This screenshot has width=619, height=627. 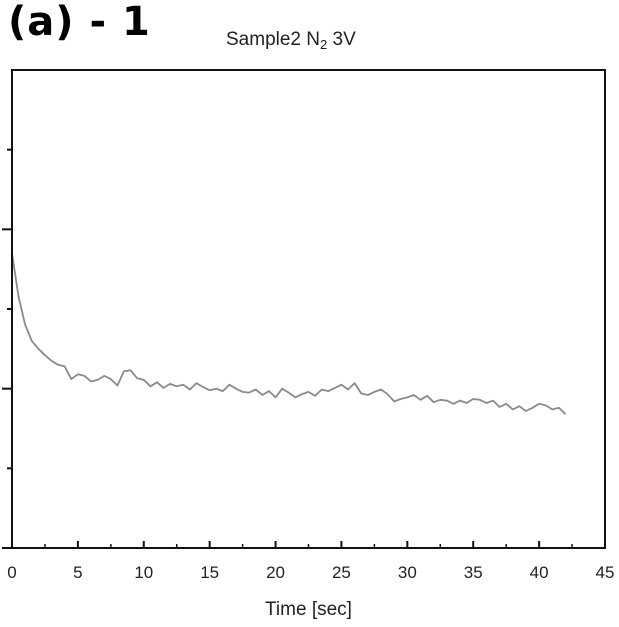 What do you see at coordinates (143, 572) in the screenshot?
I see `x-tick-label: 10` at bounding box center [143, 572].